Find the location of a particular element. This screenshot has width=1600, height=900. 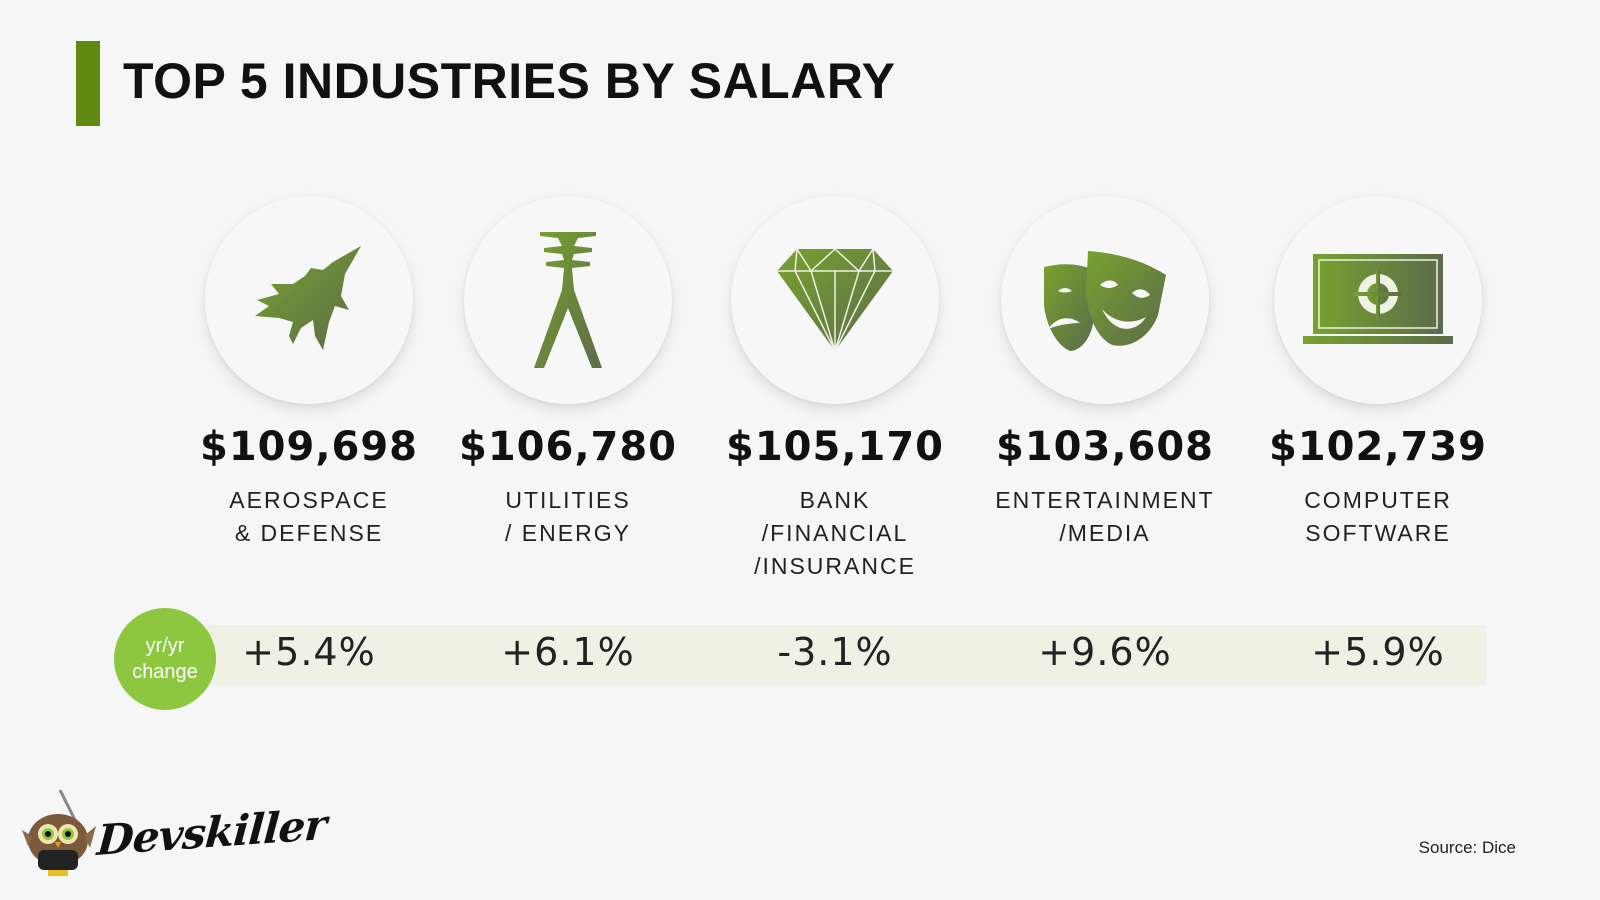

industry-name-line: /FINANCIAL is located at coordinates (835, 533).